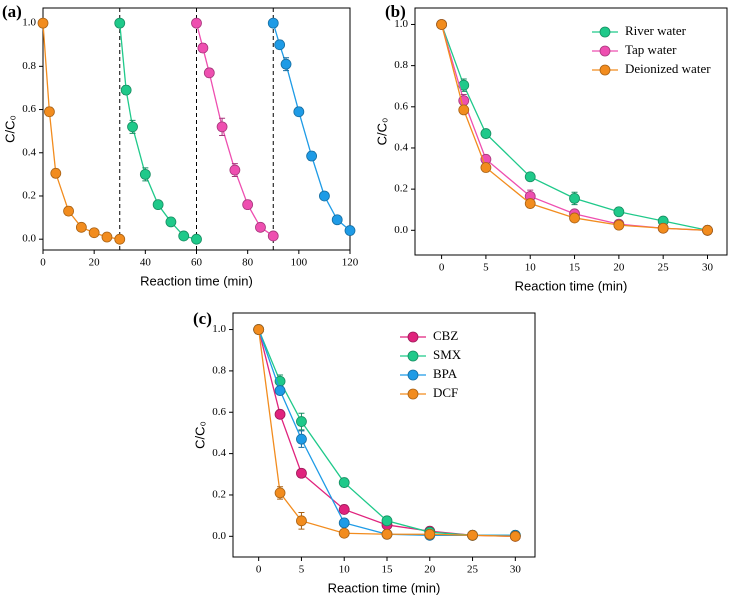  Describe the element at coordinates (447, 354) in the screenshot. I see `legend-label: SMX` at that location.